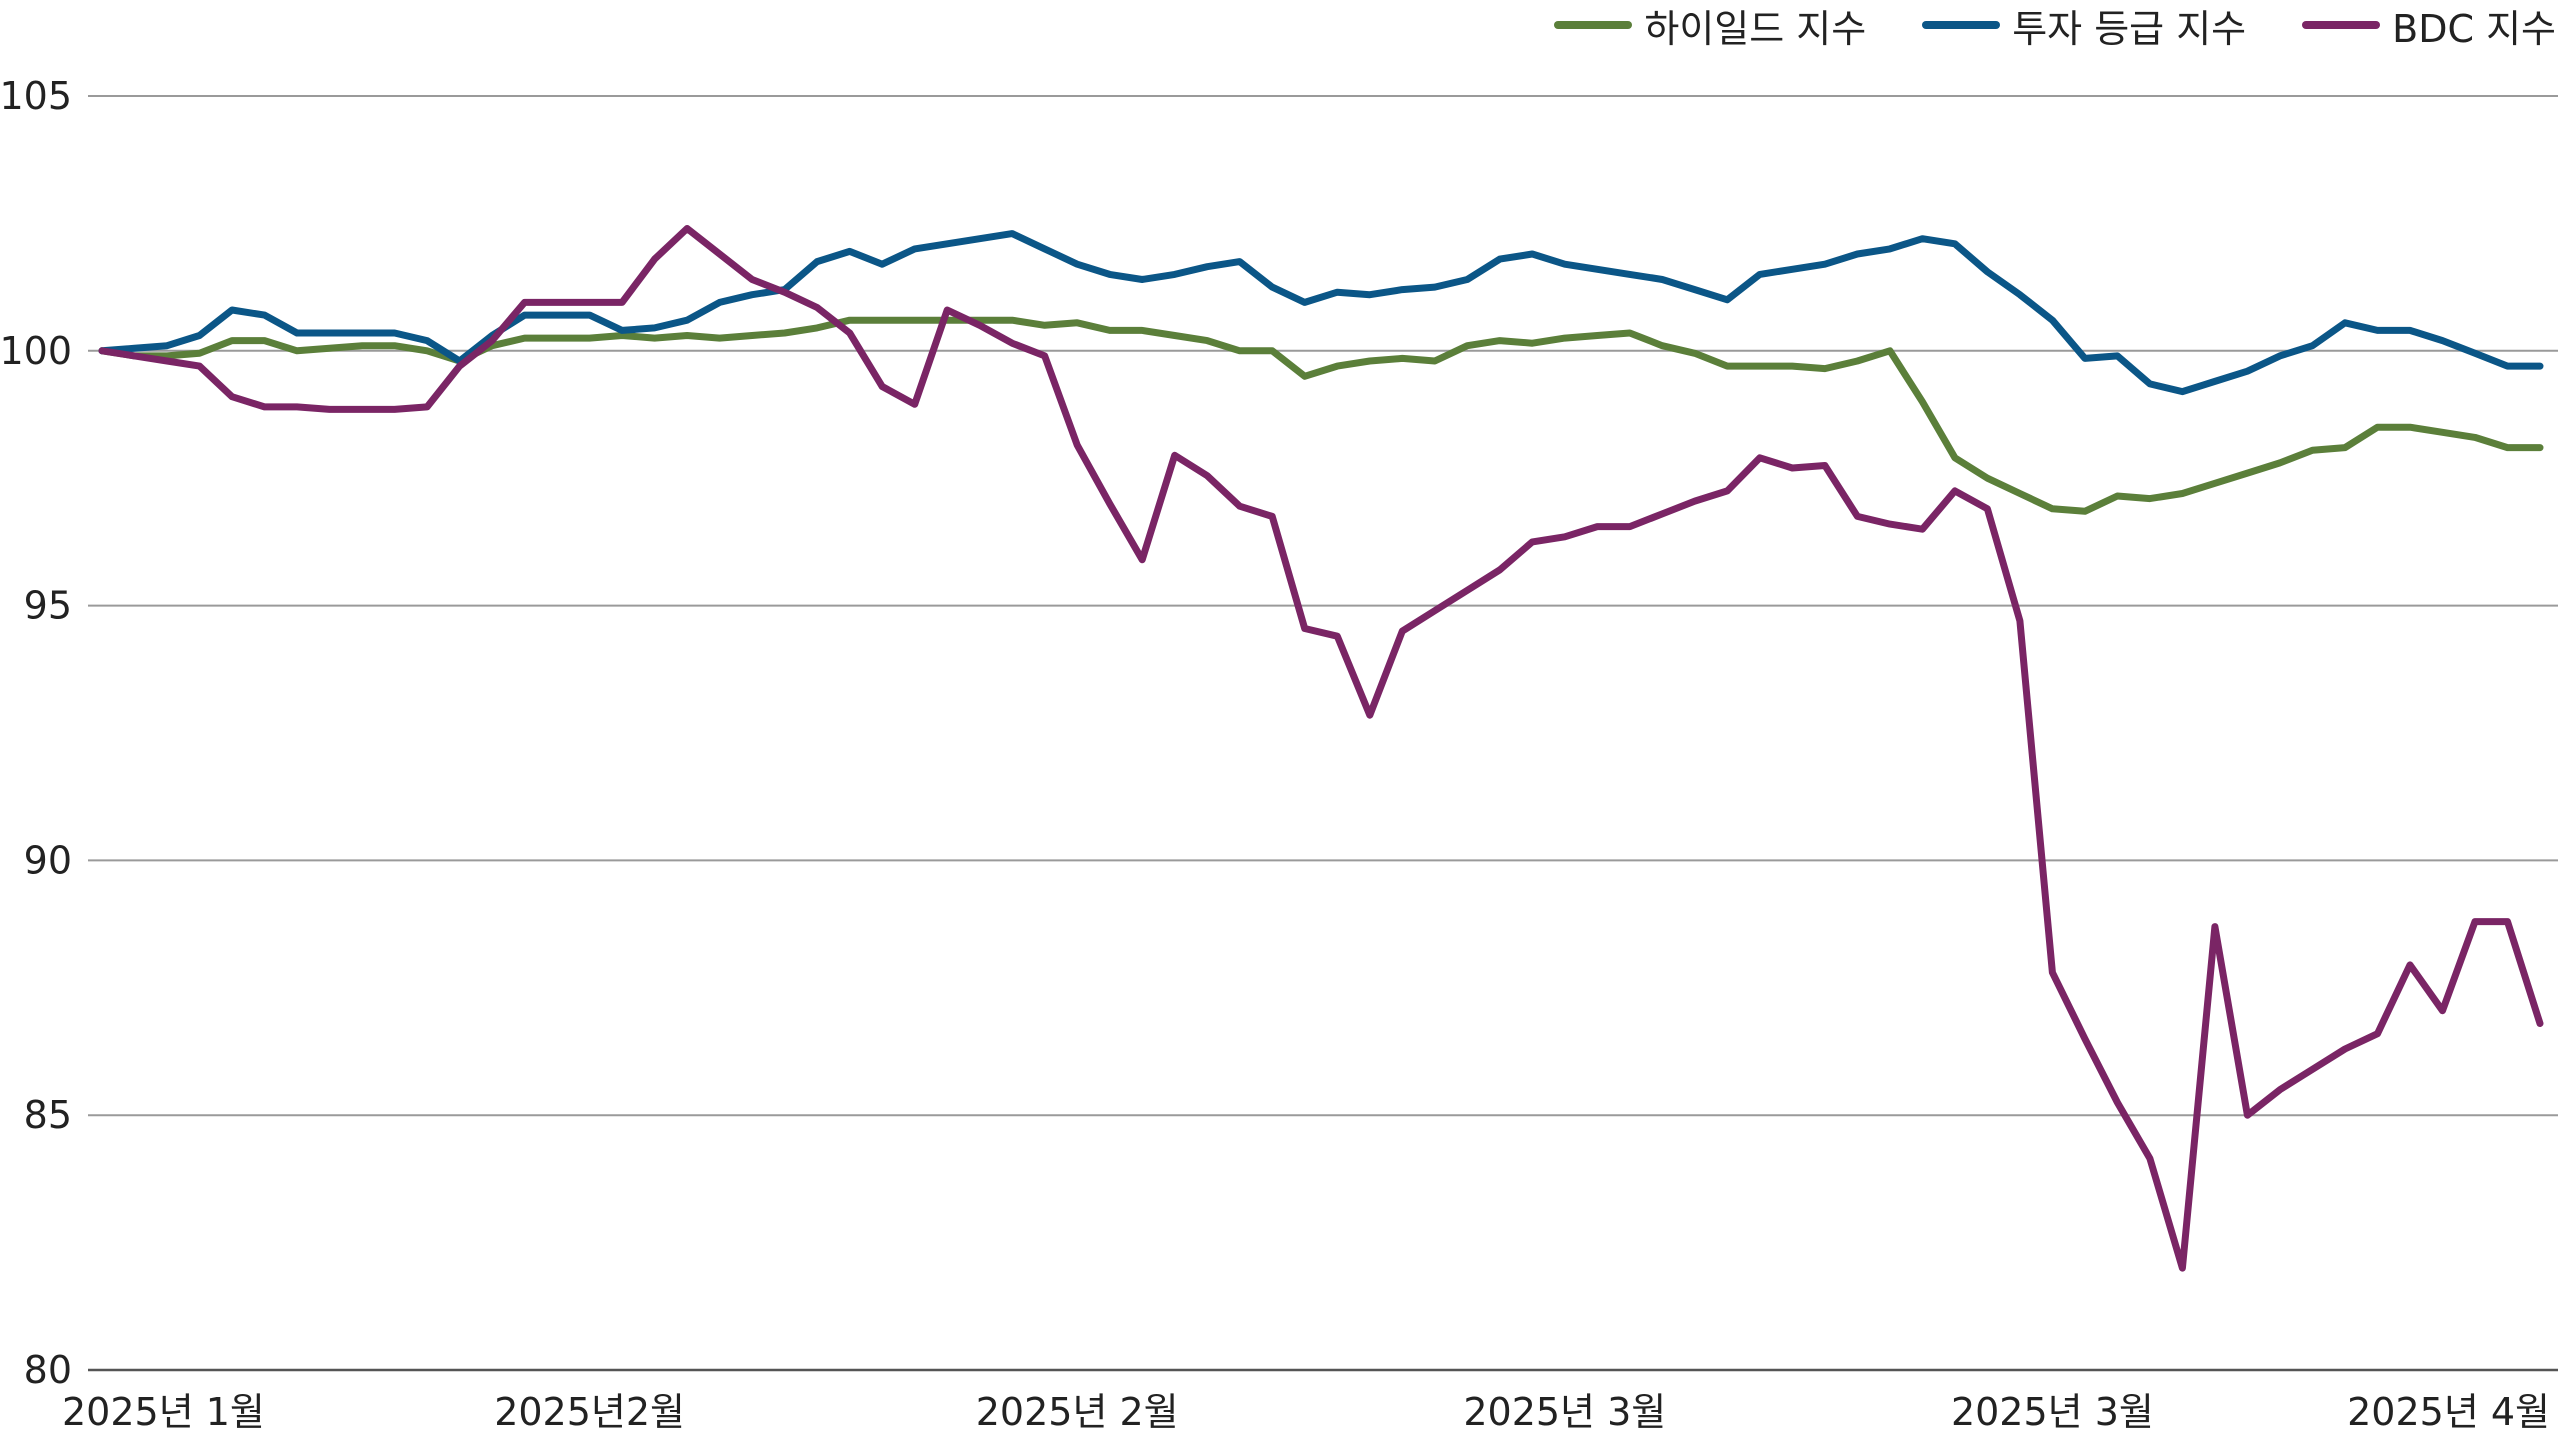  Describe the element at coordinates (2129, 28) in the screenshot. I see `legend-label-investment-grade: 투자 등급 지수` at that location.